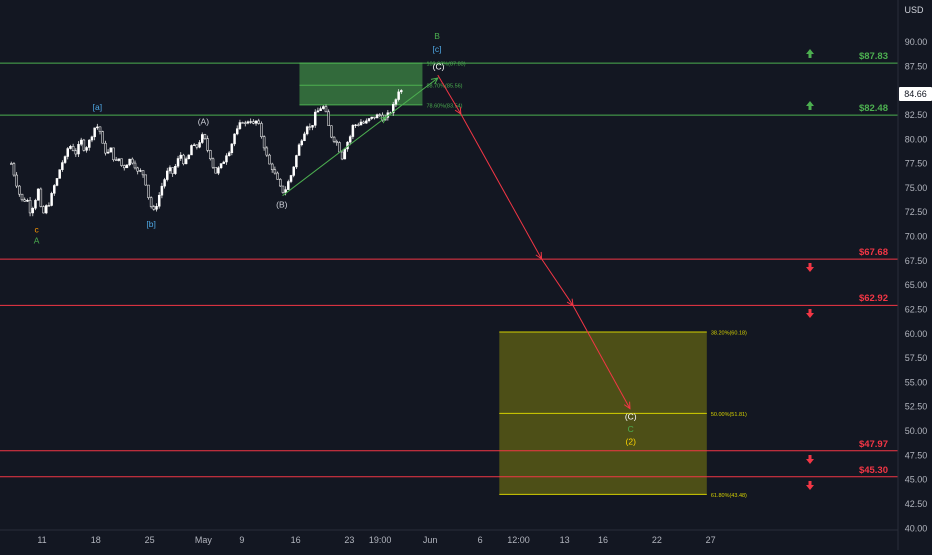  What do you see at coordinates (437, 36) in the screenshot?
I see `wave-label: B` at bounding box center [437, 36].